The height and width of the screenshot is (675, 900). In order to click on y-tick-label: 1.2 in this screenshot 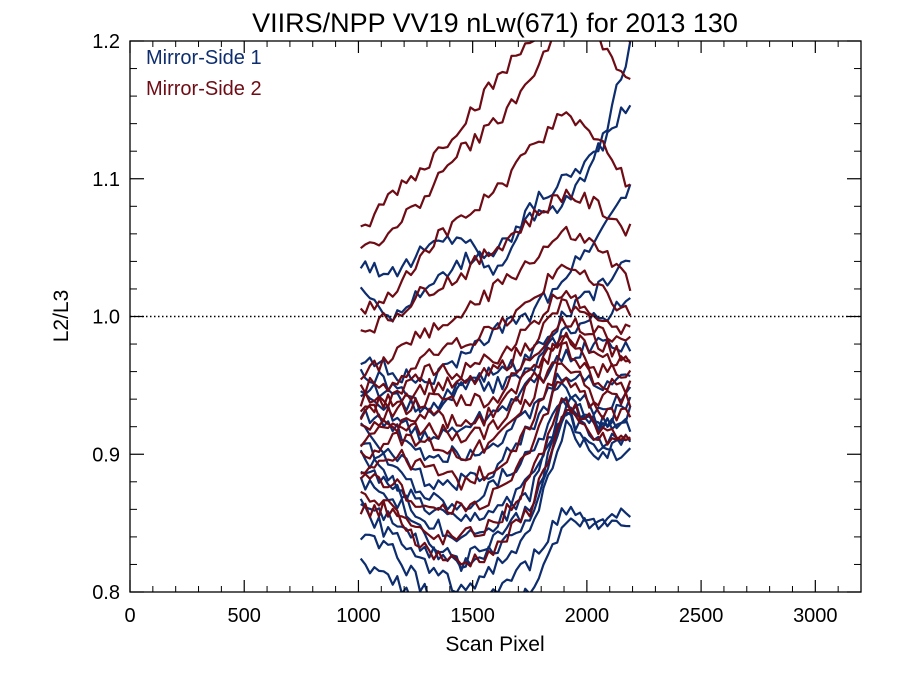, I will do `click(106, 42)`.